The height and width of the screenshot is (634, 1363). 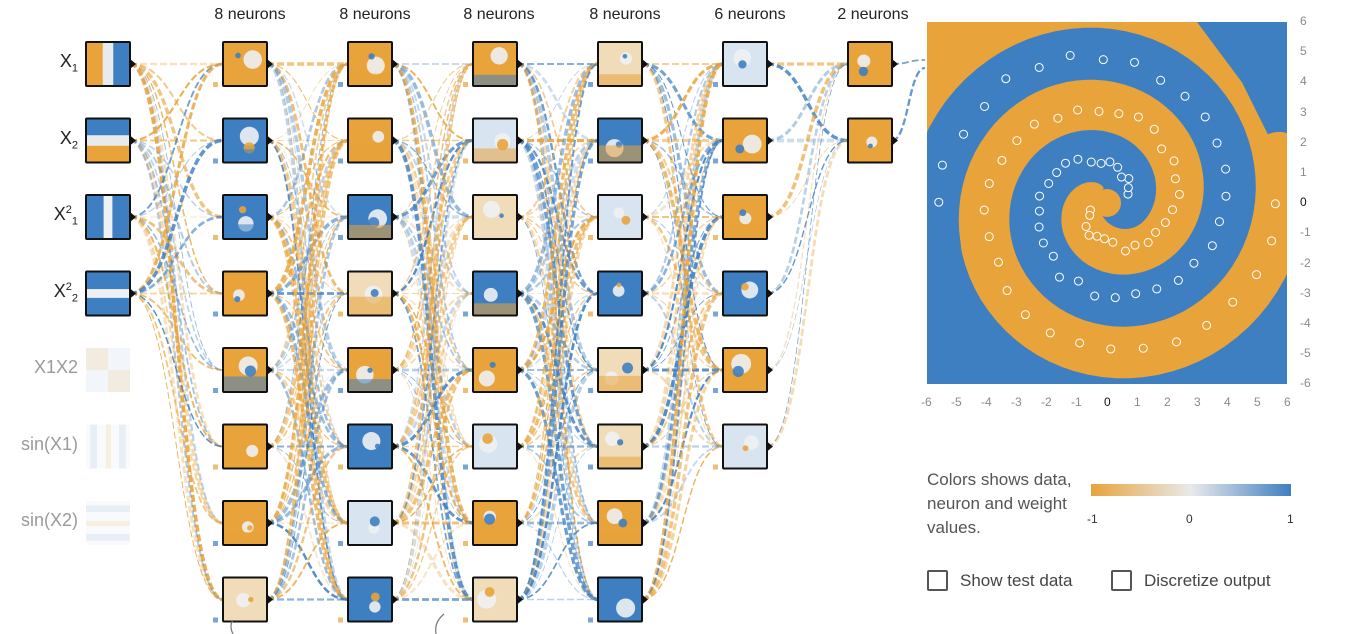 What do you see at coordinates (999, 580) in the screenshot?
I see `show-test-data-toggle: Show test data` at bounding box center [999, 580].